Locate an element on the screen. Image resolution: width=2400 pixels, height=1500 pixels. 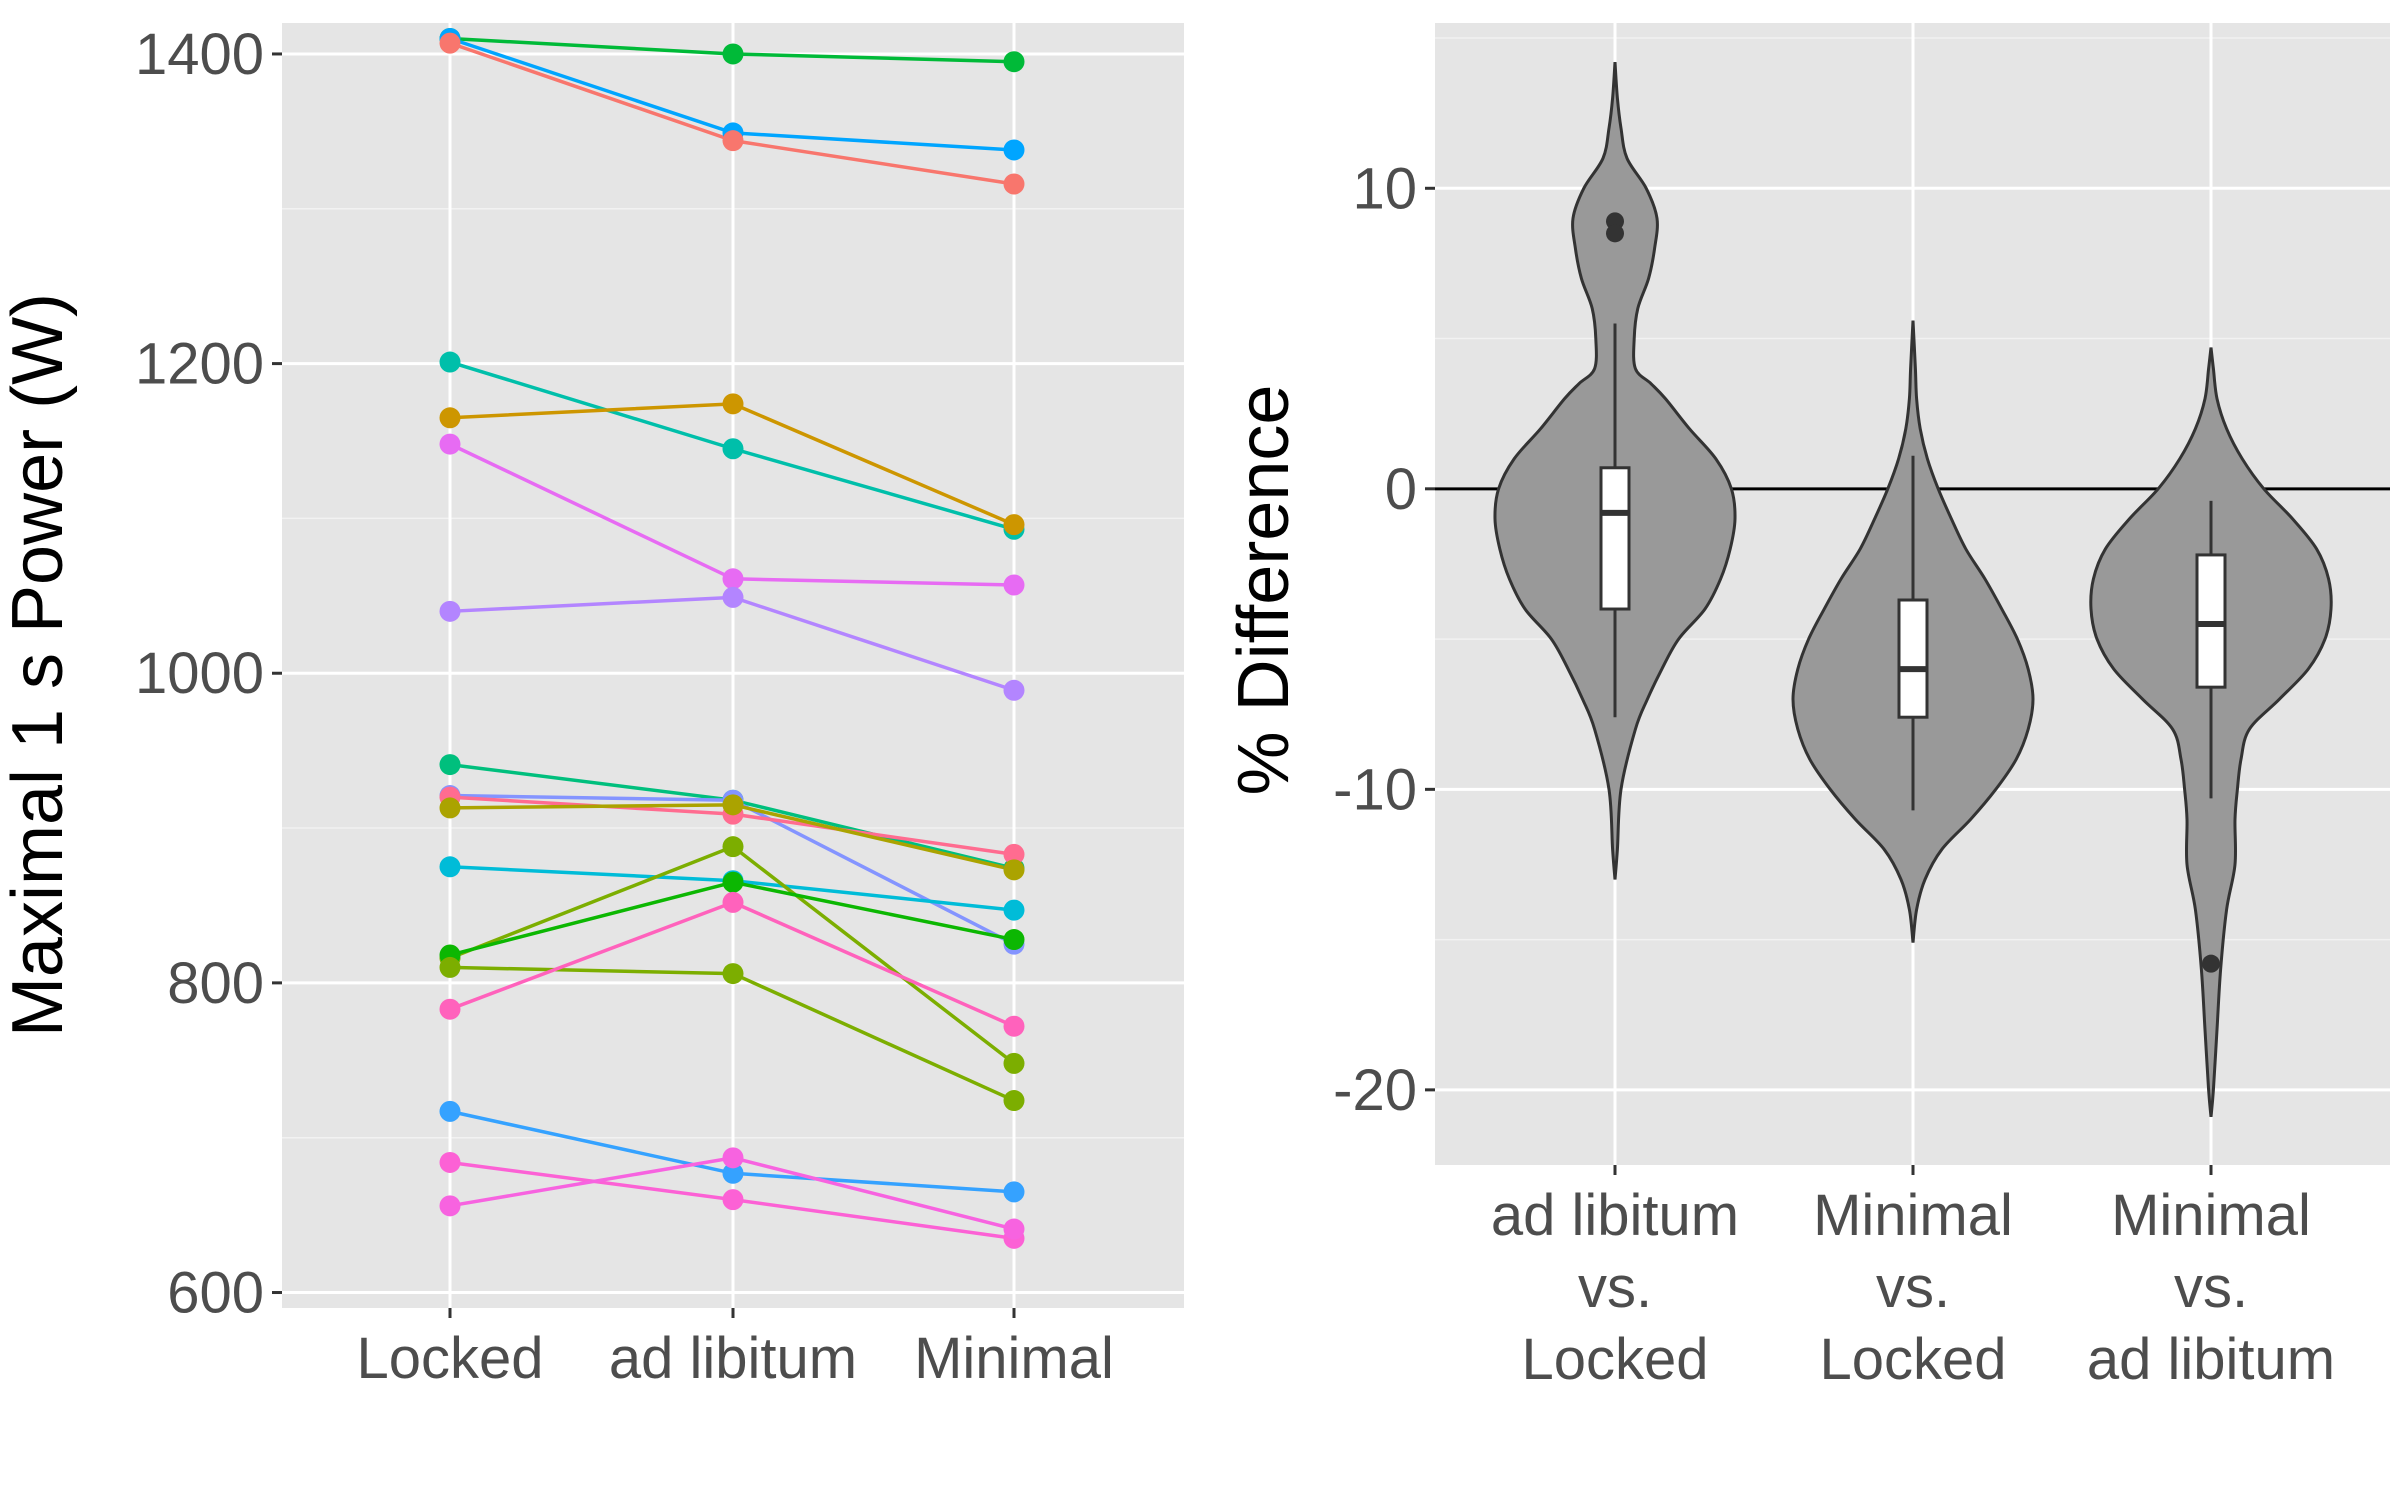
right-y-tick-label: -10 is located at coordinates (1375, 789).